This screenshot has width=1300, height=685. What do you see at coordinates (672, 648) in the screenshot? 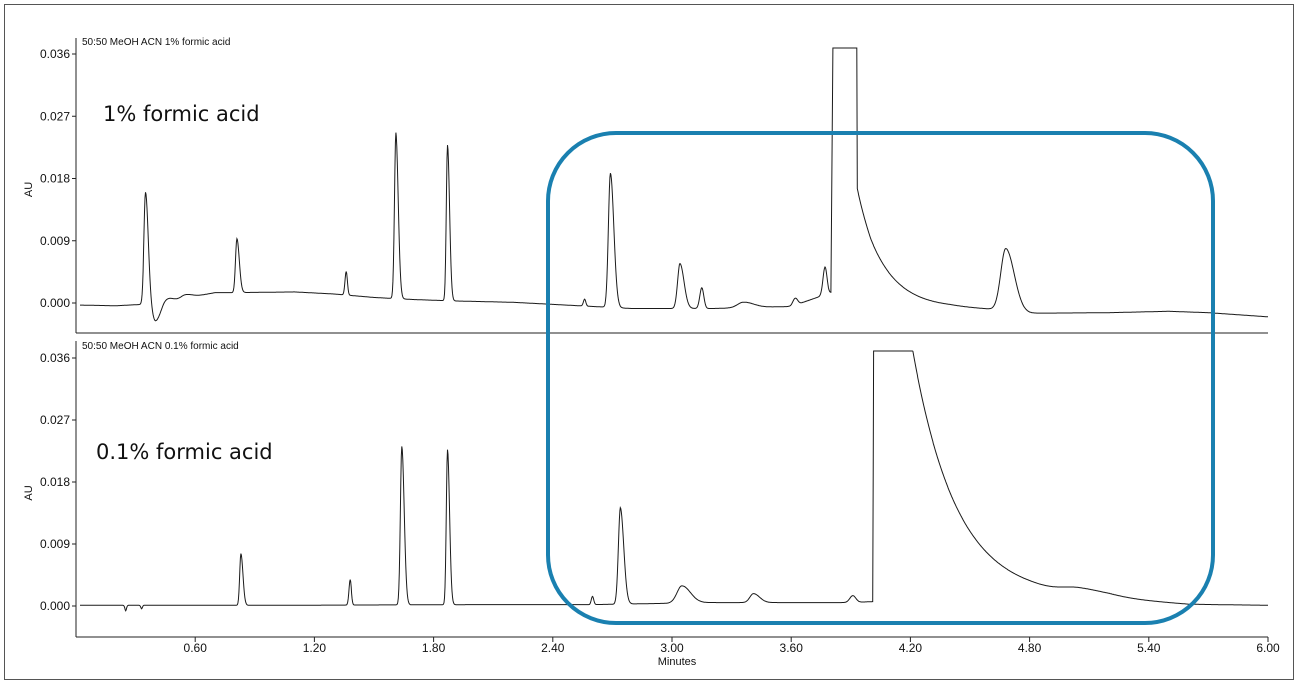
I see `x-tick-label: 3.00` at bounding box center [672, 648].